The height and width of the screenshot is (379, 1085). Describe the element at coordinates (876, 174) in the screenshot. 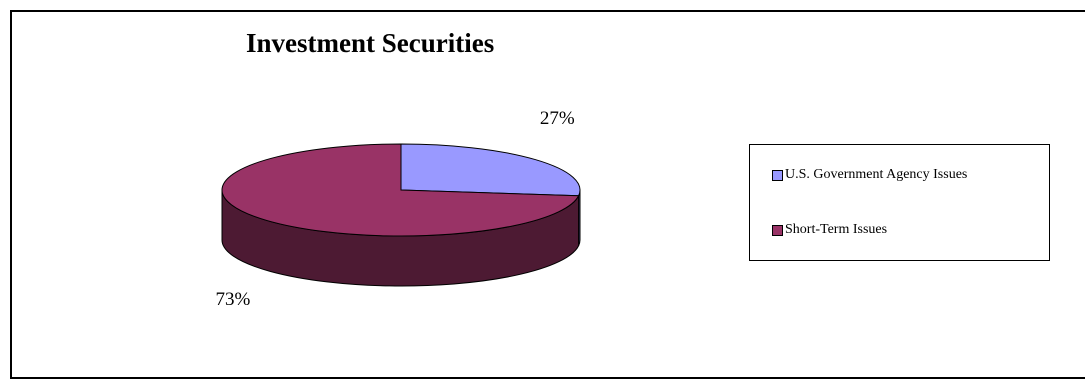

I see `legend-label: U.S. Government Agency Issues` at that location.